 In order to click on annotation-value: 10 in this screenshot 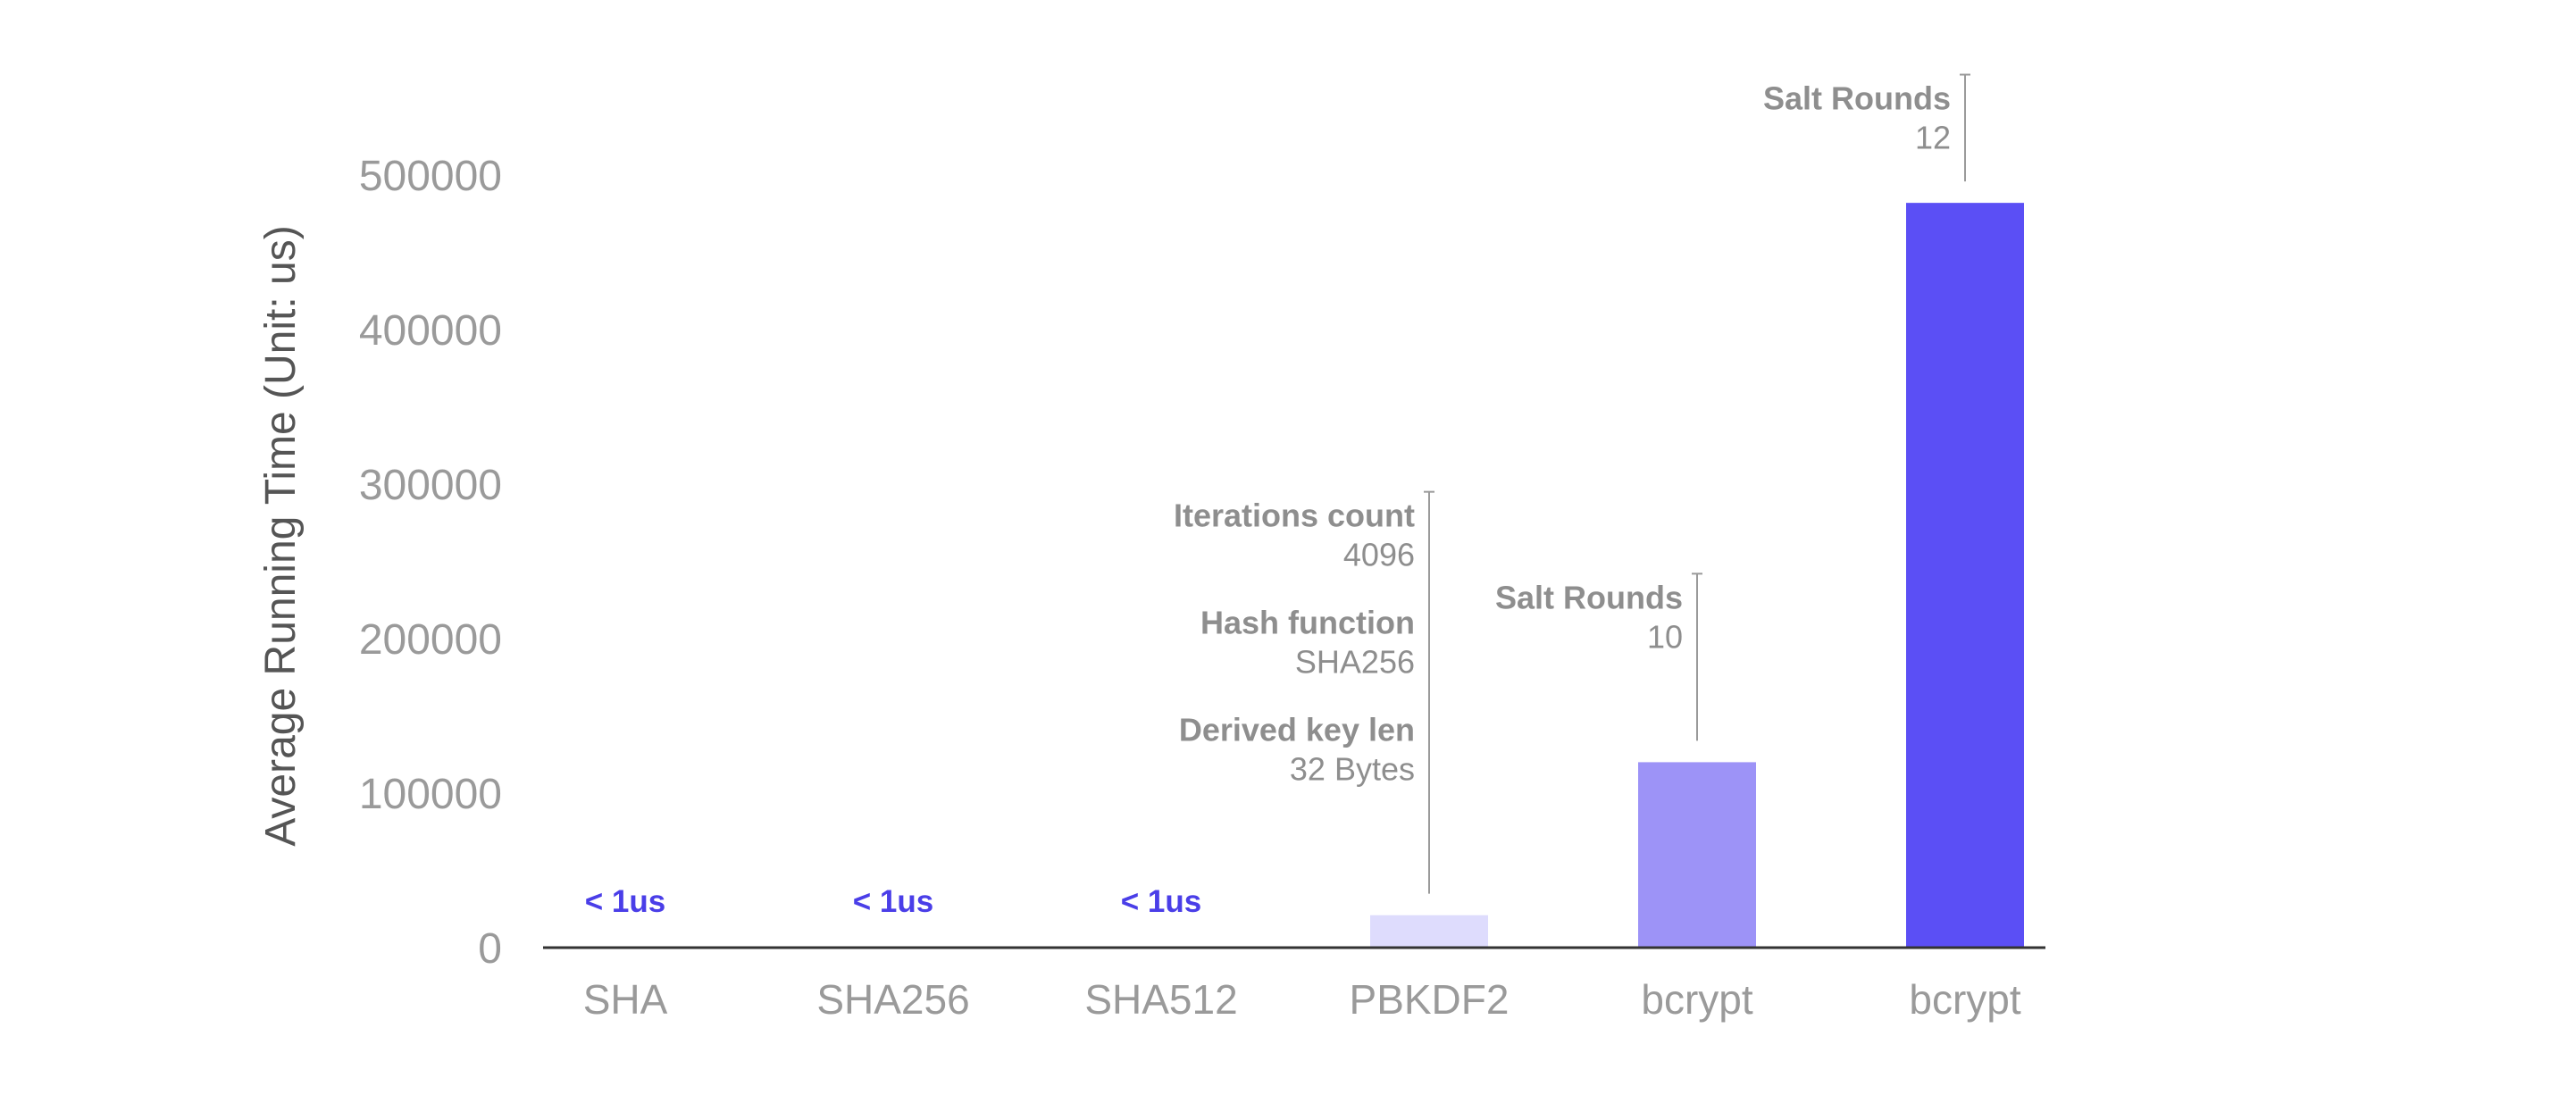, I will do `click(1665, 636)`.